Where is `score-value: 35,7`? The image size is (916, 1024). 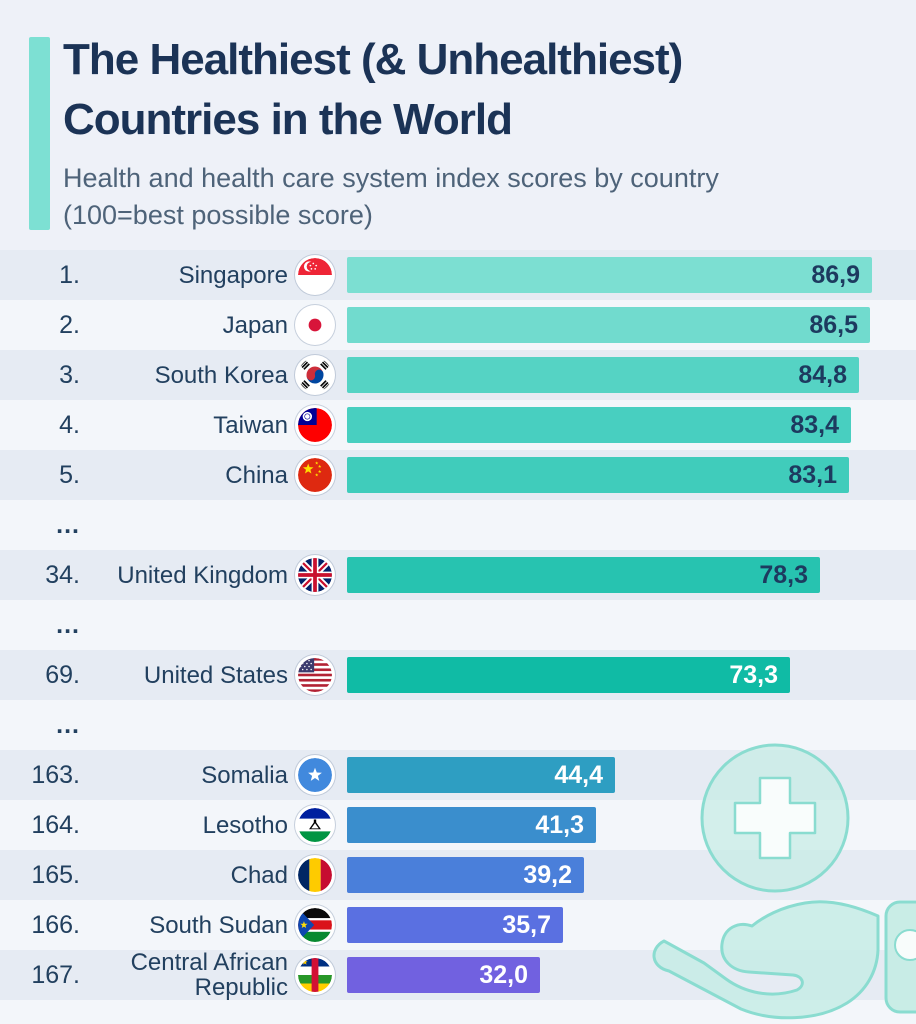 score-value: 35,7 is located at coordinates (526, 924).